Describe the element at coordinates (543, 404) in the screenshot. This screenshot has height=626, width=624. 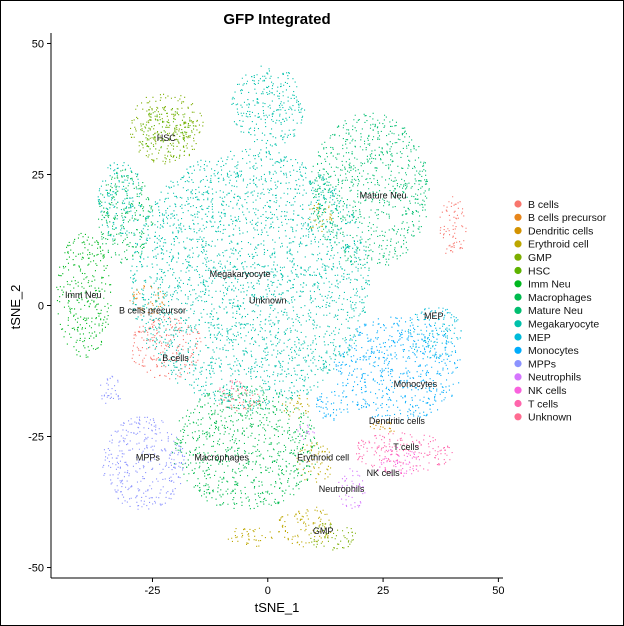
I see `legend-label: T cells` at that location.